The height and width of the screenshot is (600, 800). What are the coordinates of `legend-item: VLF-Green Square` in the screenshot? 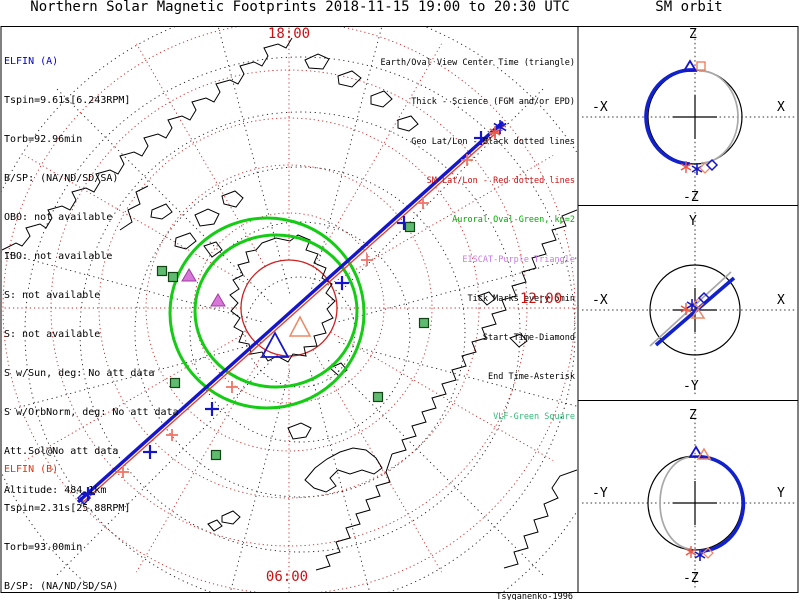 It's located at (534, 416).